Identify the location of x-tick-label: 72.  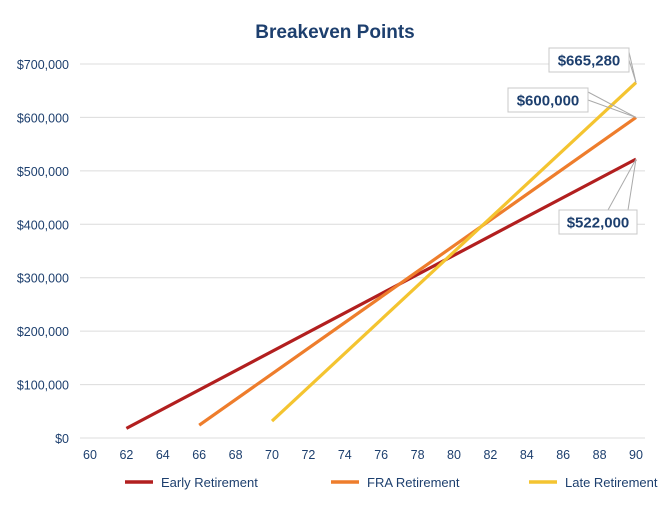
(308, 455).